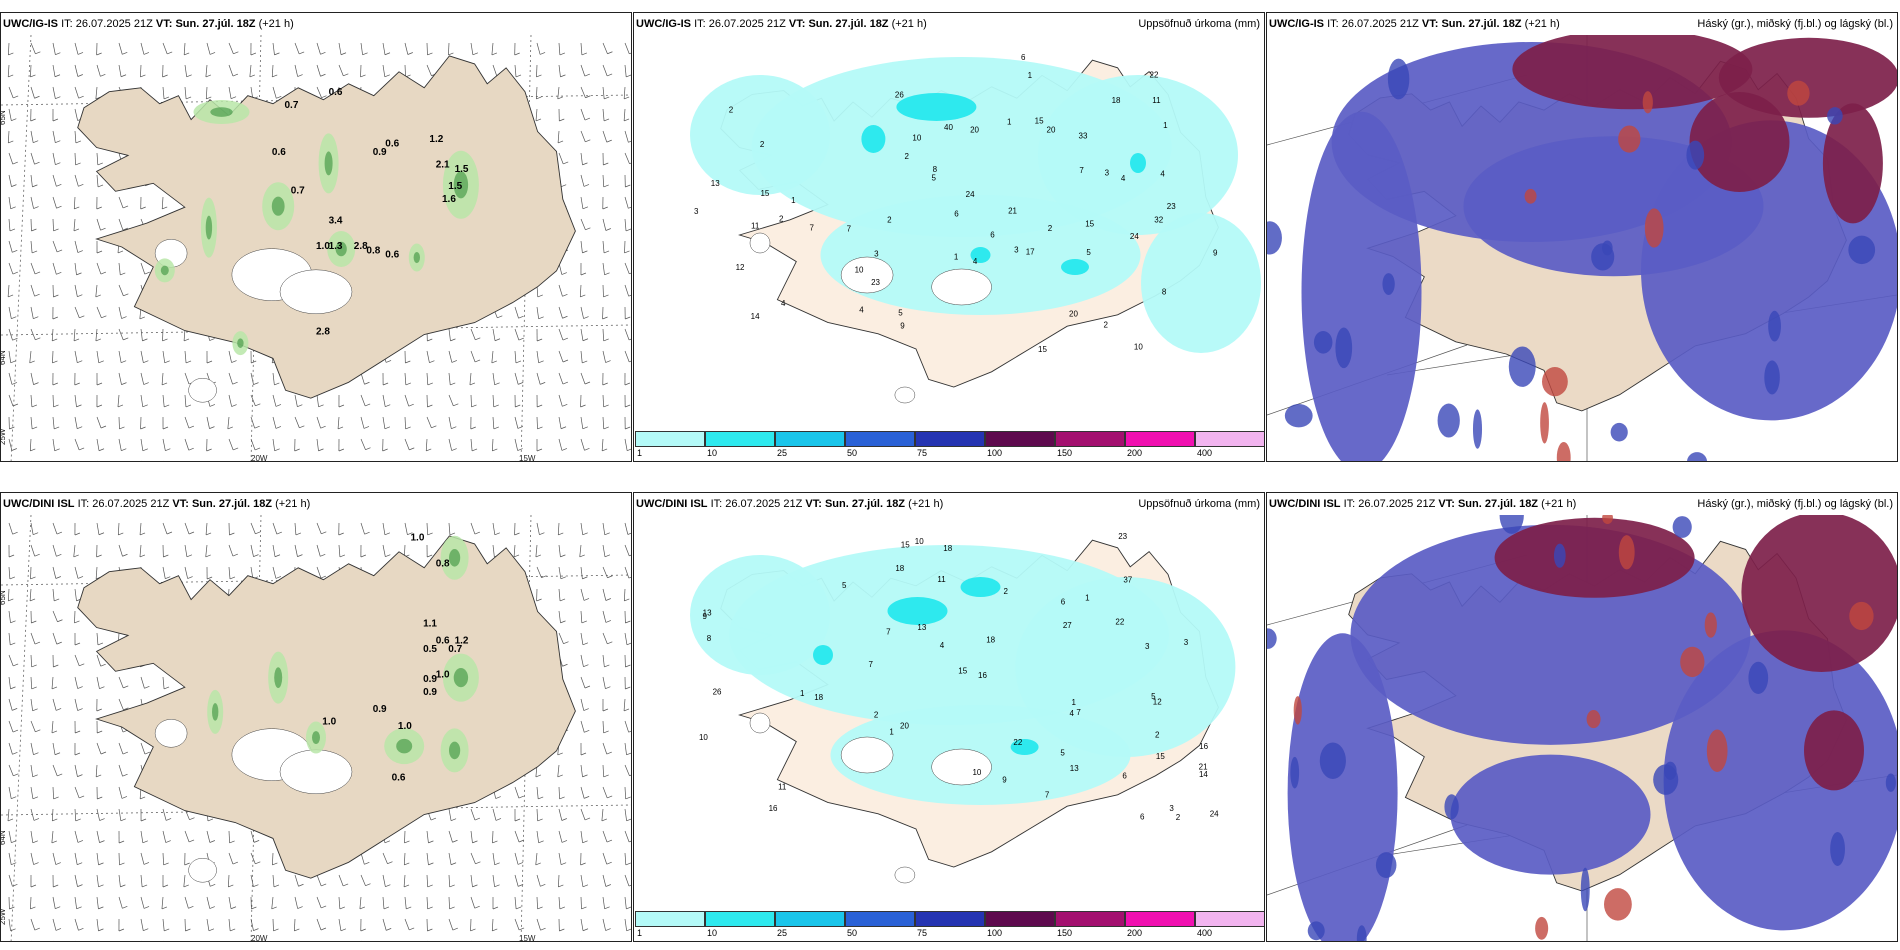 Image resolution: width=1900 pixels, height=950 pixels. What do you see at coordinates (1023, 57) in the screenshot?
I see `precip-value-label: 6` at bounding box center [1023, 57].